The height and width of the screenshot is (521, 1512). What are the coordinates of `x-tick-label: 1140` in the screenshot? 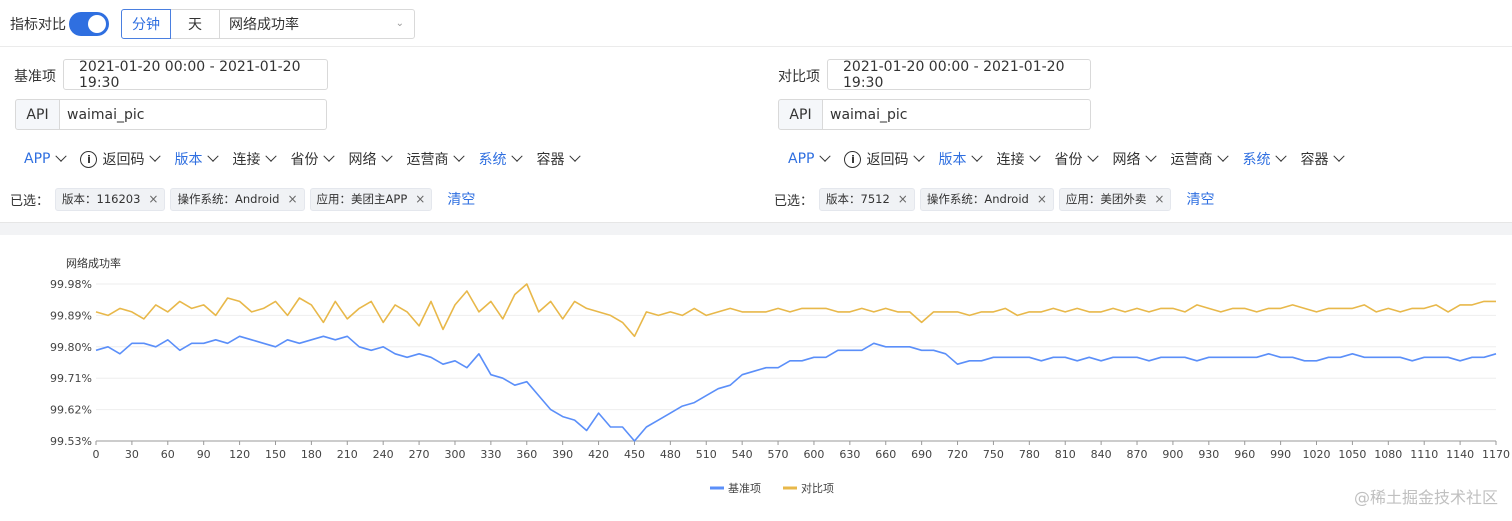 It's located at (1460, 454).